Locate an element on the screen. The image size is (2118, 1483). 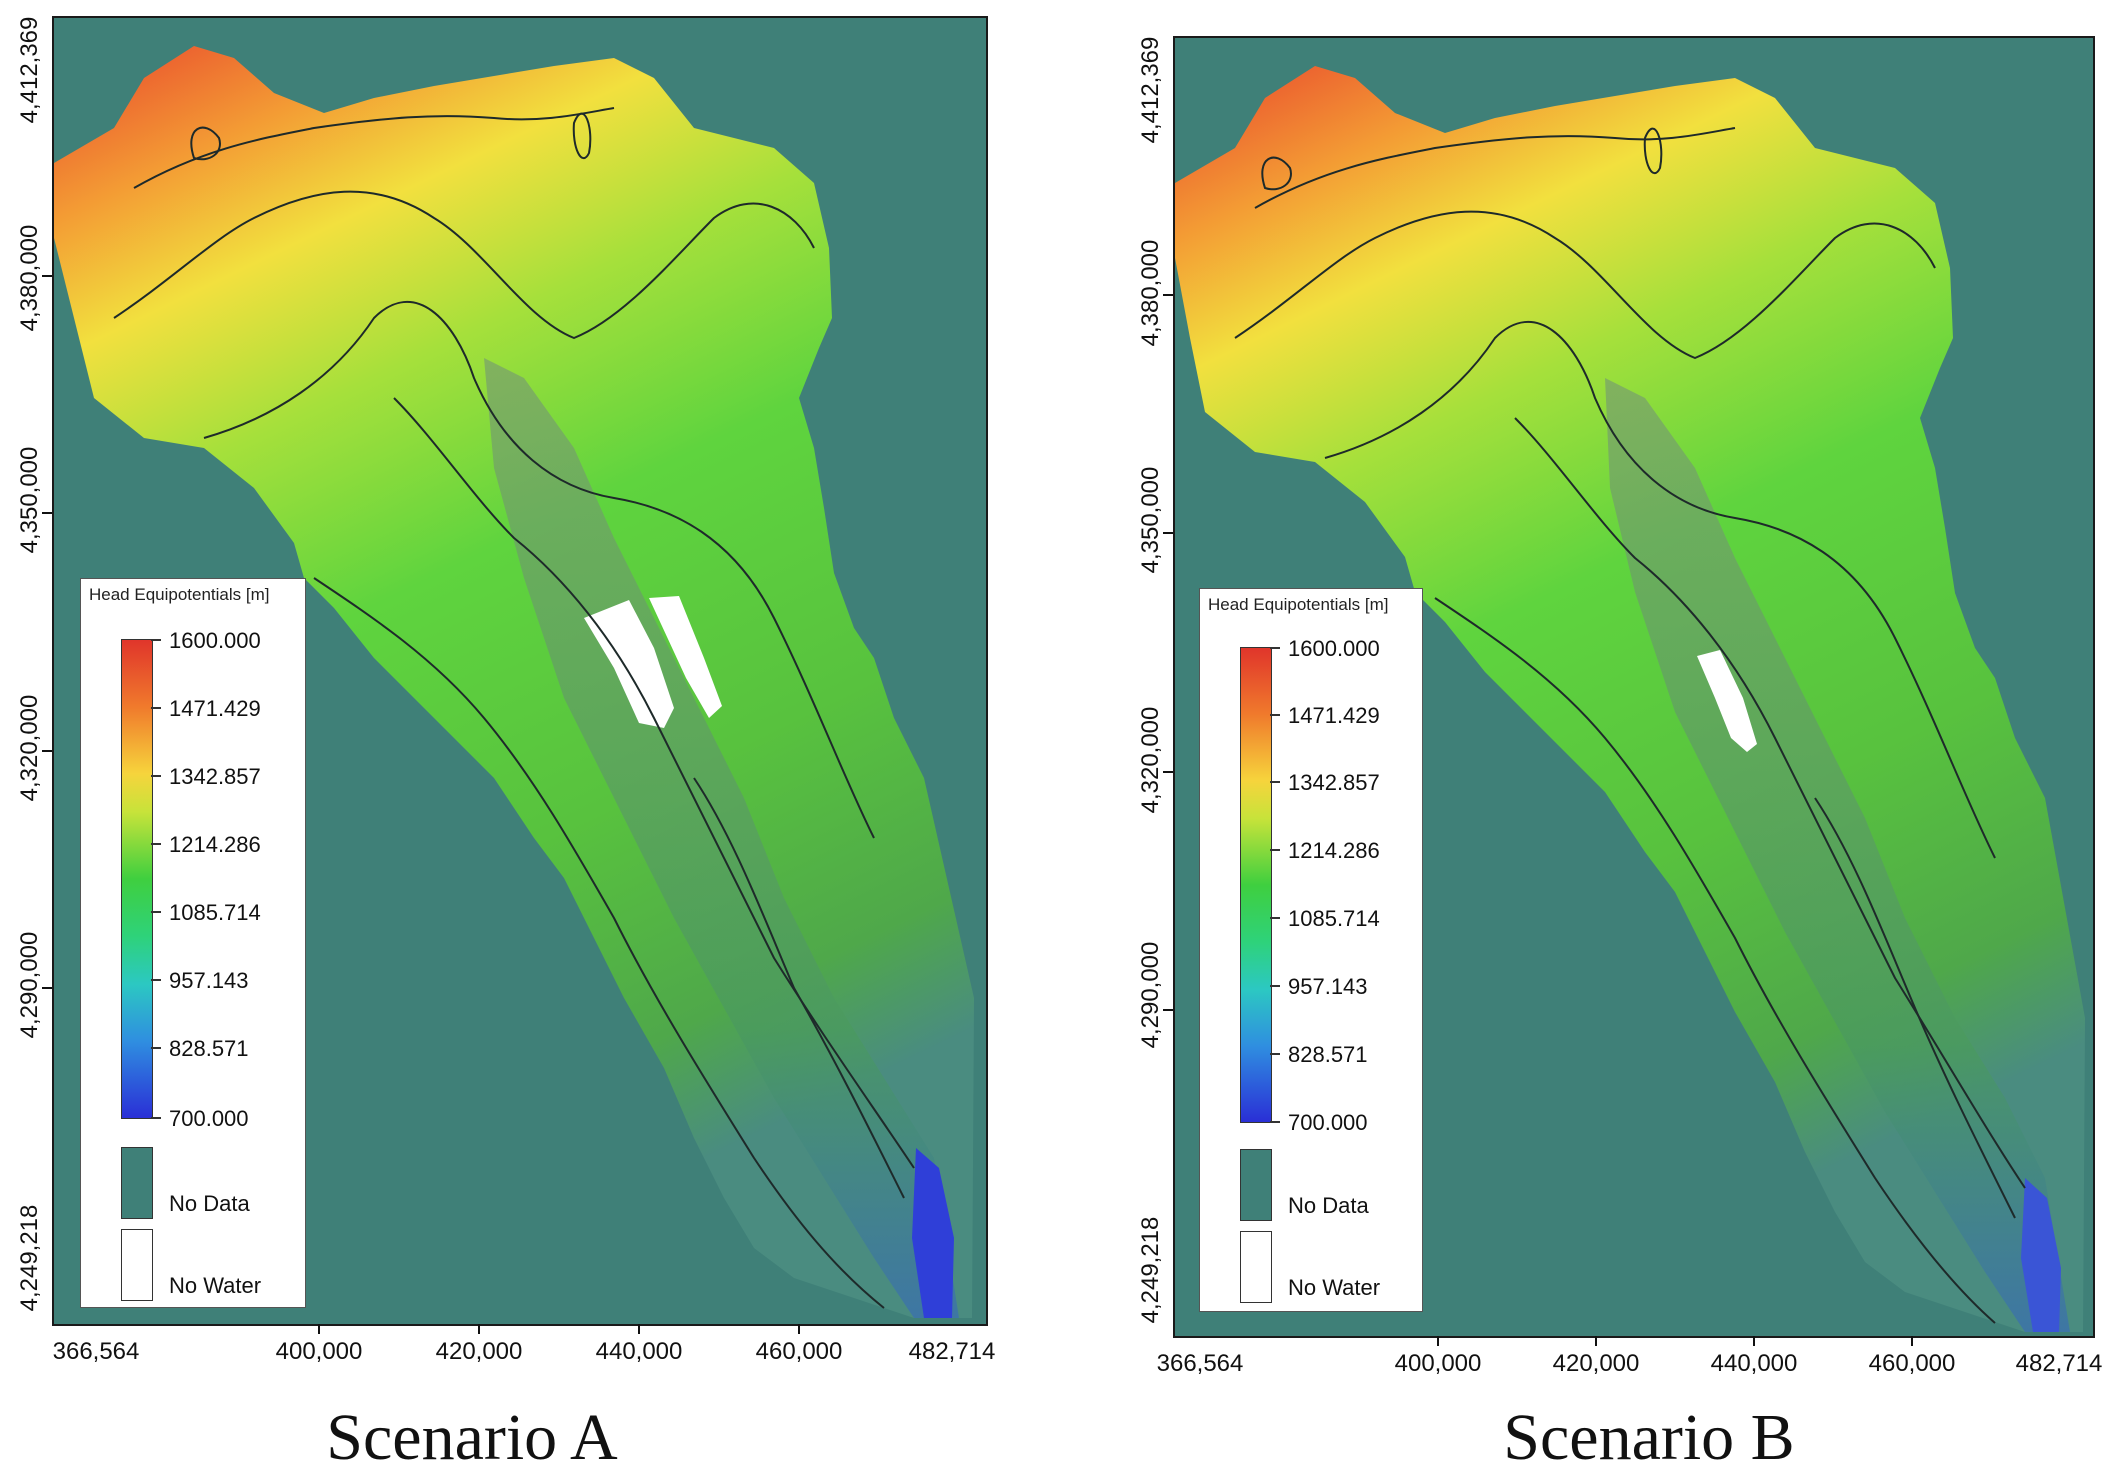
no-water-swatch is located at coordinates (1256, 1267).